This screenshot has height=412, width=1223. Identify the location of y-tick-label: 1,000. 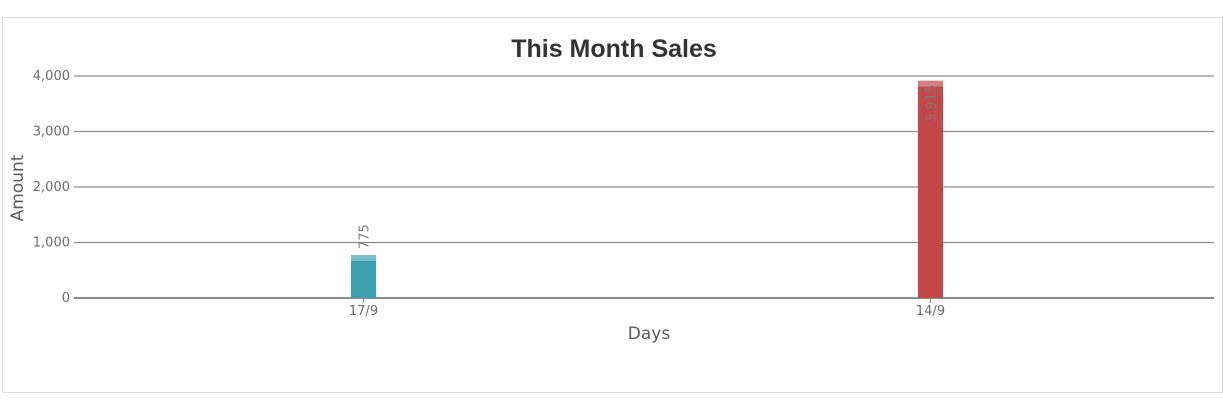
(51, 243).